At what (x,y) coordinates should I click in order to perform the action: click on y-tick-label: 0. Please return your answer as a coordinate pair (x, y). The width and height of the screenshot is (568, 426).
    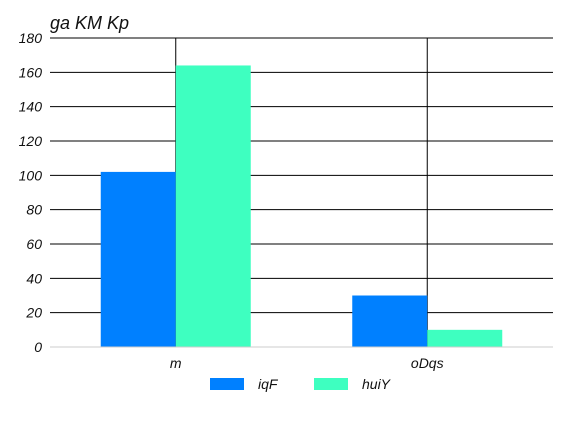
    Looking at the image, I should click on (38, 347).